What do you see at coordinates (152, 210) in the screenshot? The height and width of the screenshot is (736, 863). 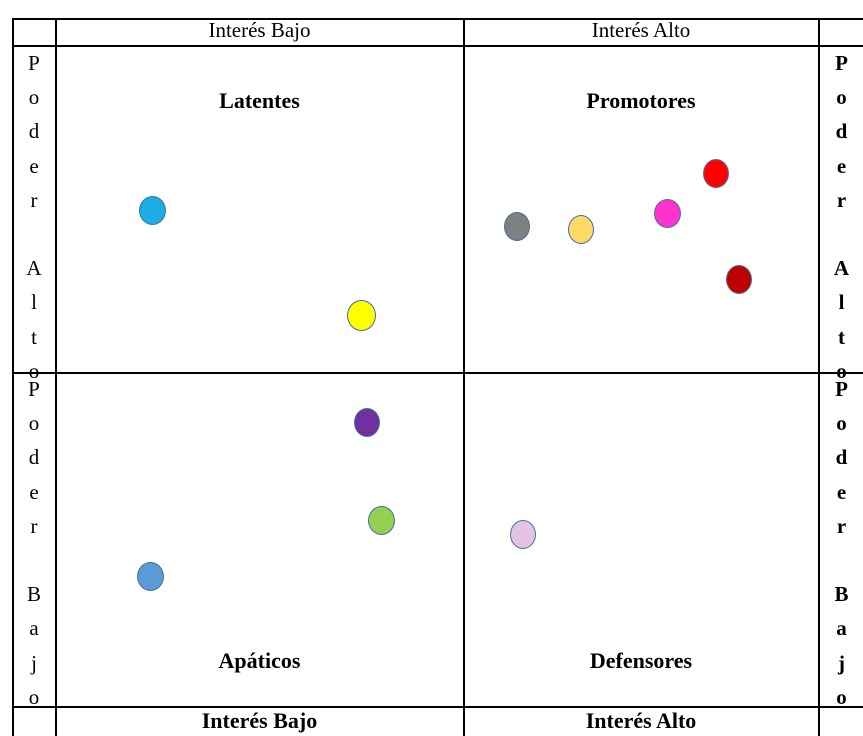 I see `stakeholder-circle-blue` at bounding box center [152, 210].